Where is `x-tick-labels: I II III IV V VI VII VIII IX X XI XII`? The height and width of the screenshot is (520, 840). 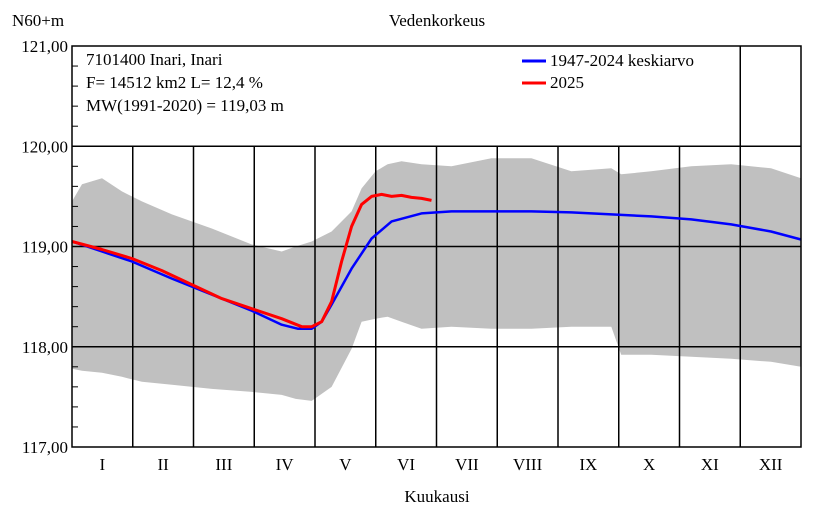 x-tick-labels: I II III IV V VI VII VIII IX X XI XII is located at coordinates (441, 464).